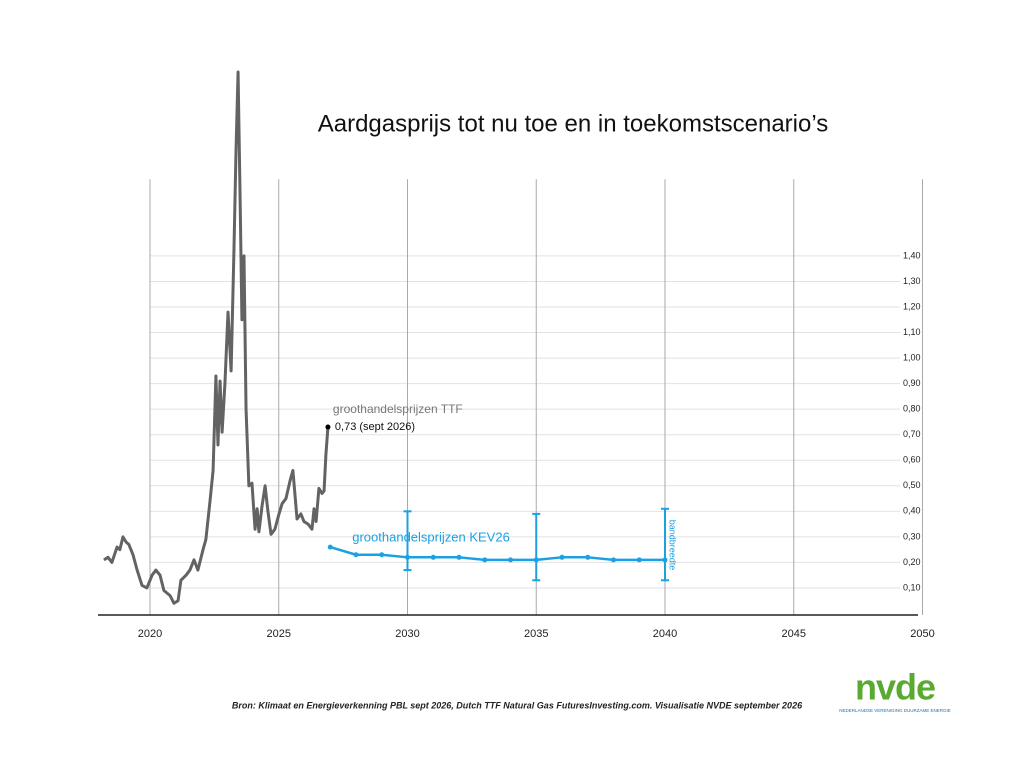 The height and width of the screenshot is (768, 1024). Describe the element at coordinates (912, 383) in the screenshot. I see `y-tick-label: 0,90` at that location.